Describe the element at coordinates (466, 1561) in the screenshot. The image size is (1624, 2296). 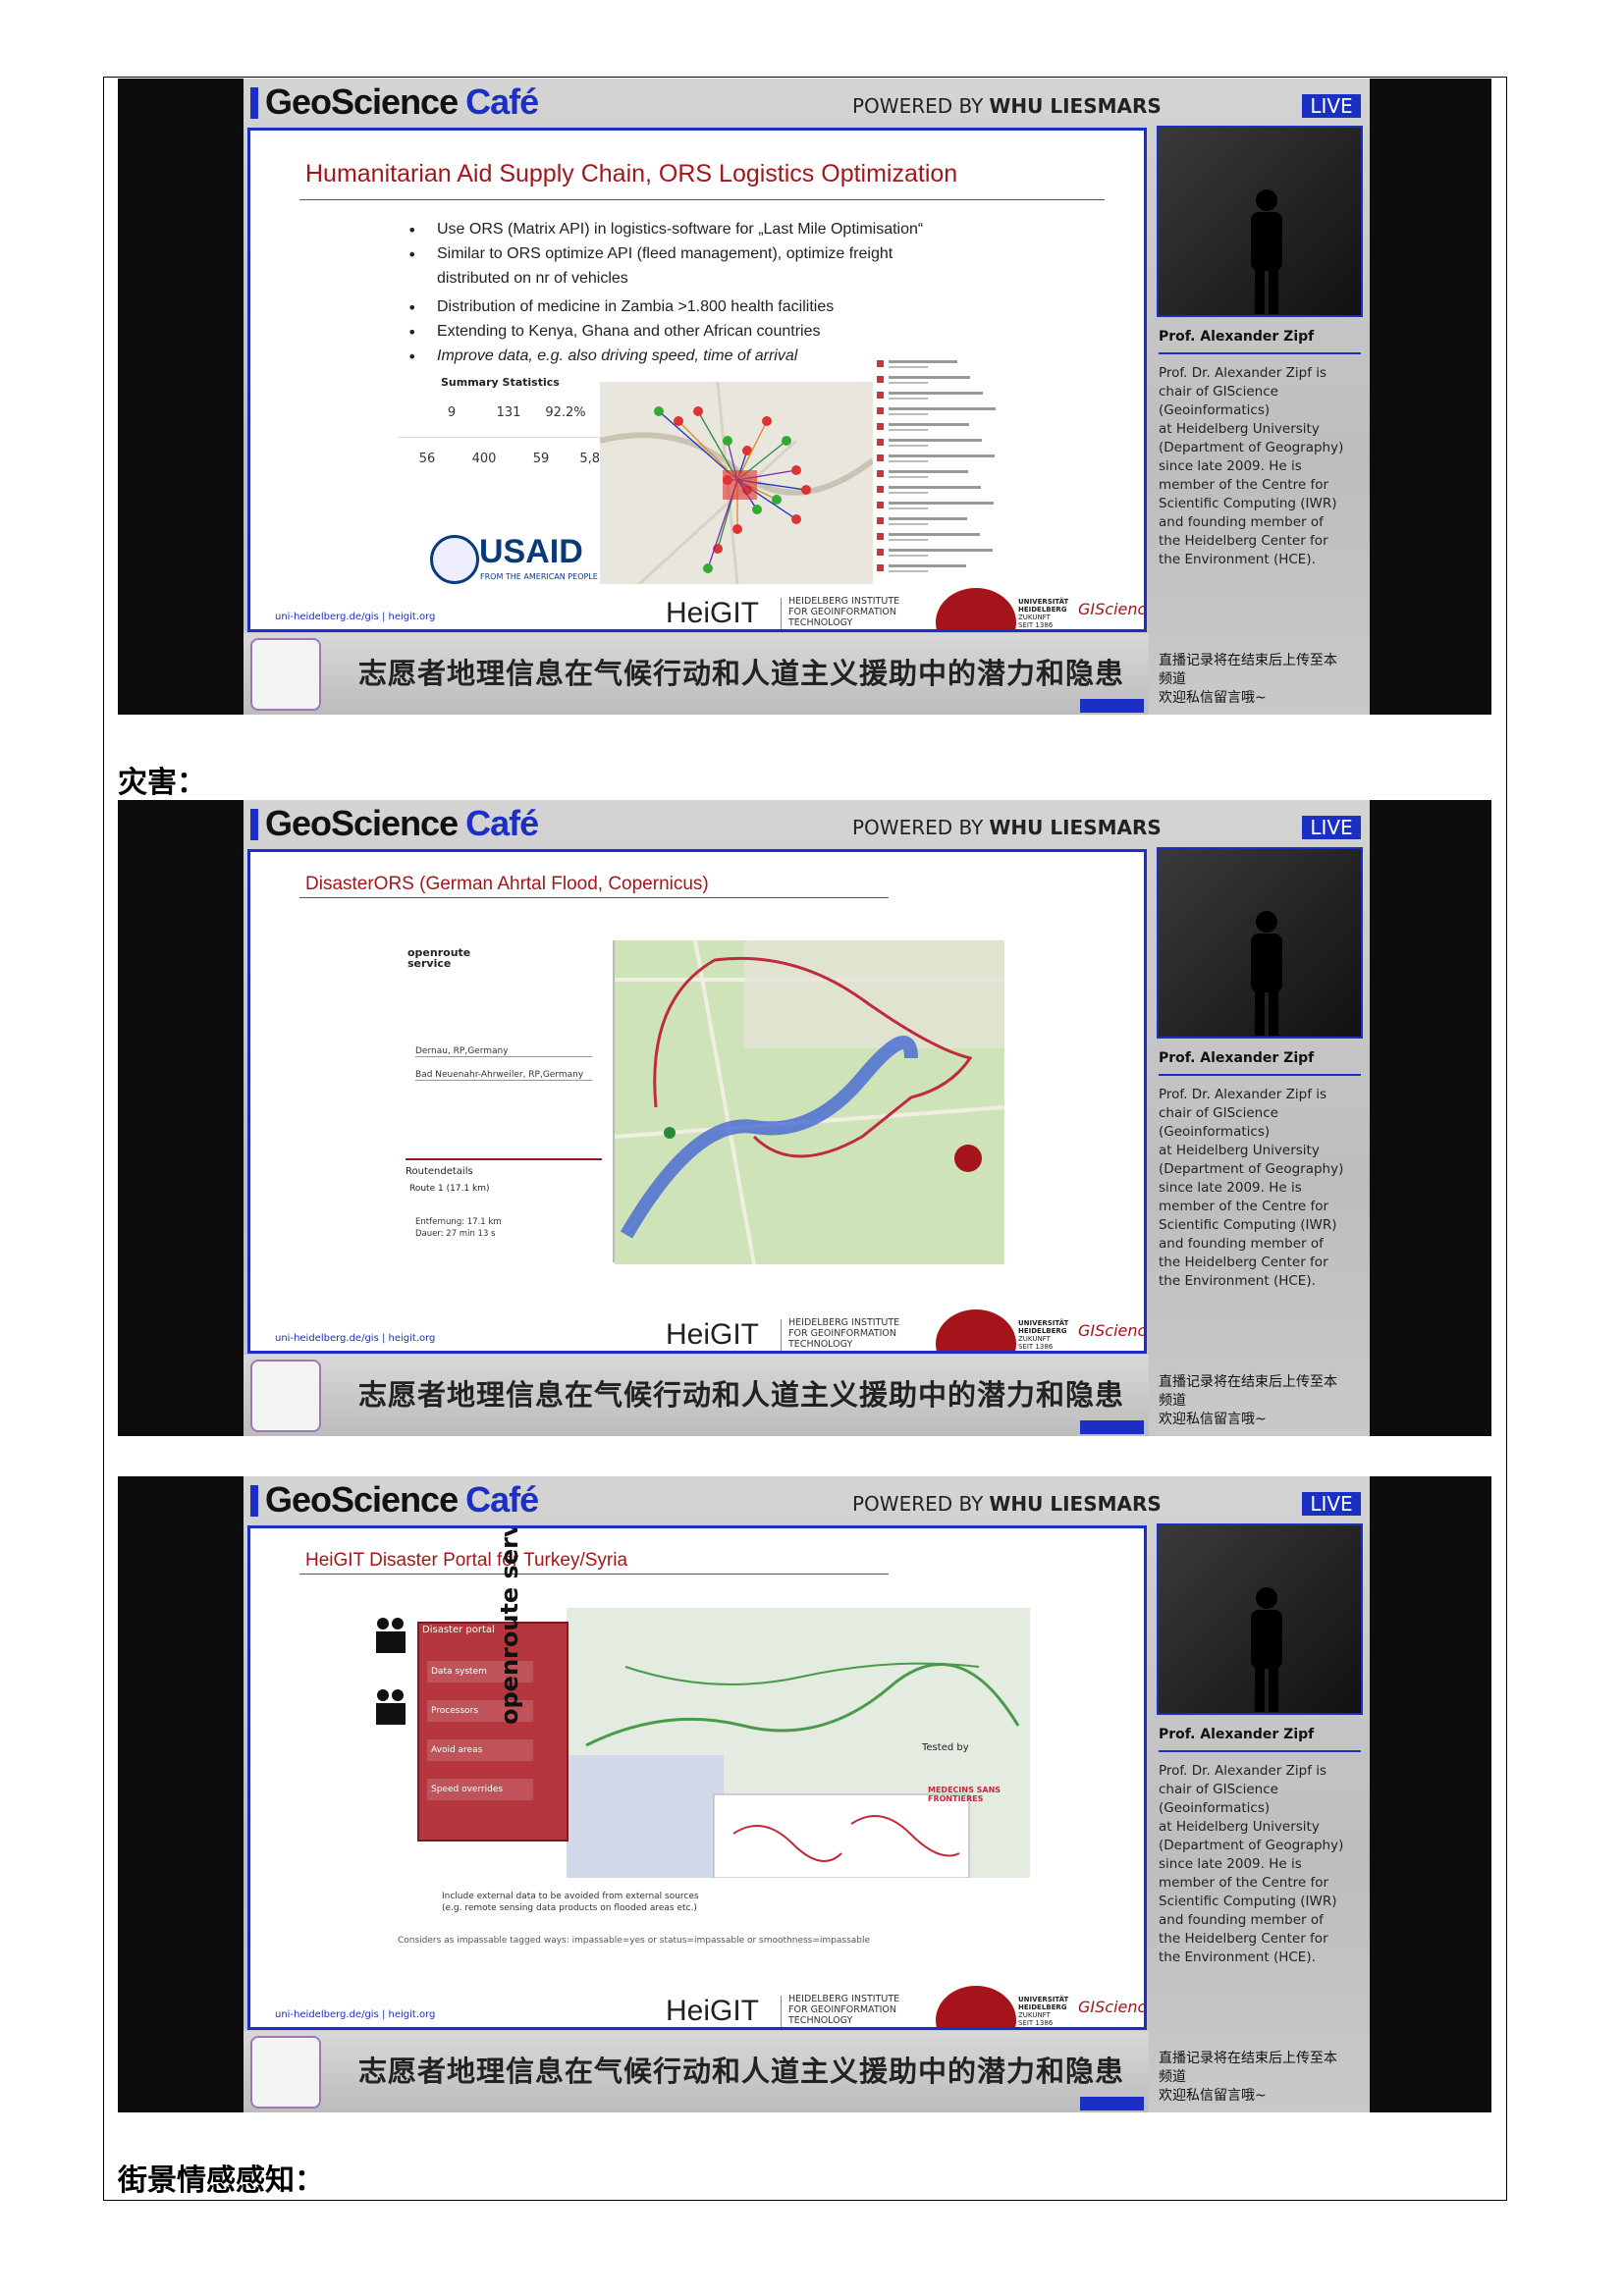
I see `slide-title: HeiGIT Disaster Portal for Turkey/Syria` at that location.